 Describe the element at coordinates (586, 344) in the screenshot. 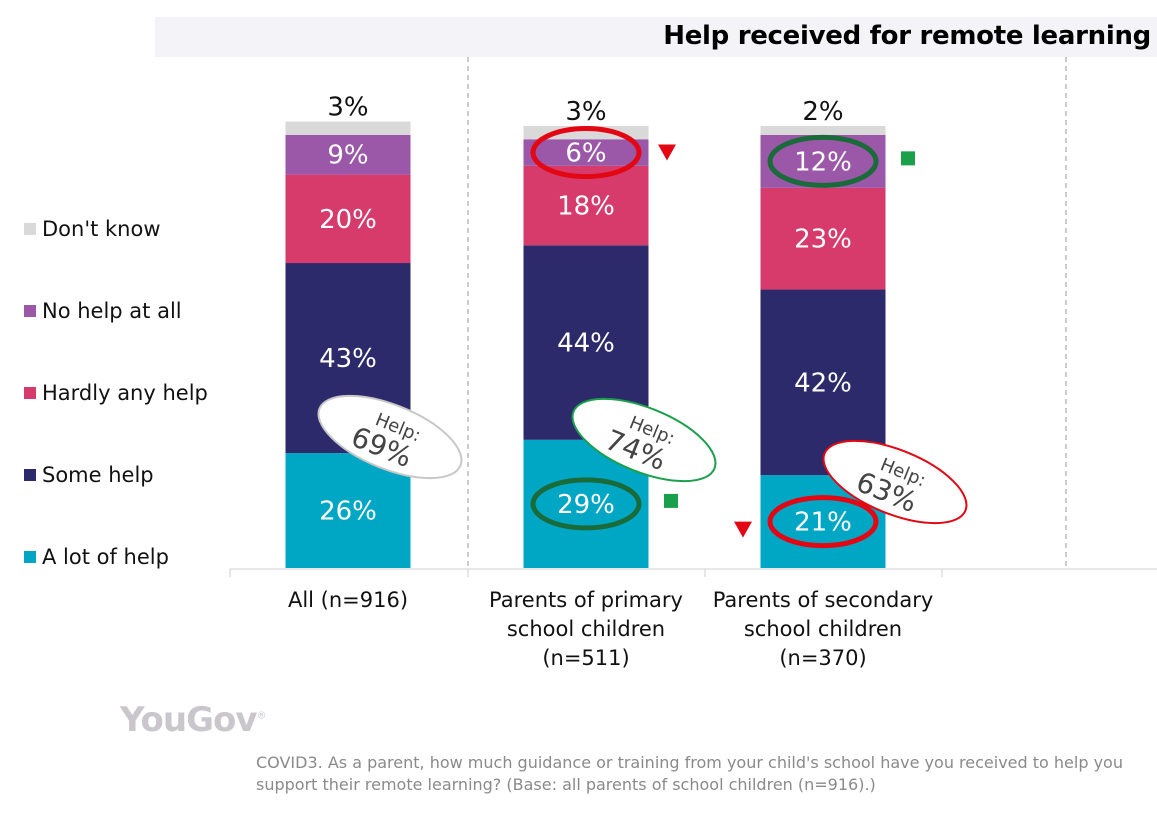

I see `data-label: 44%` at that location.